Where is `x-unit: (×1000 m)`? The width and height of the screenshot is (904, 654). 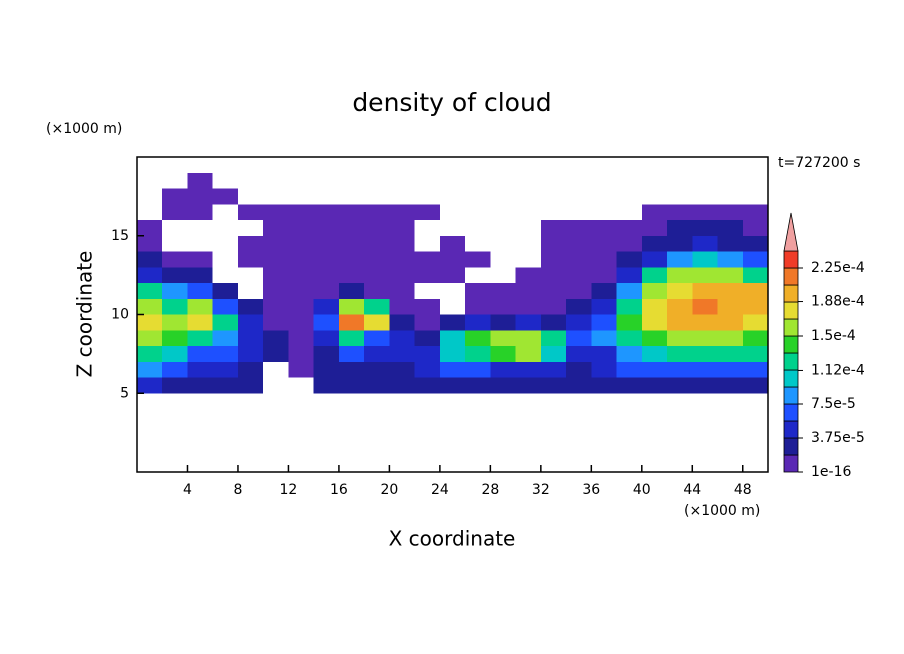 x-unit: (×1000 m) is located at coordinates (722, 511).